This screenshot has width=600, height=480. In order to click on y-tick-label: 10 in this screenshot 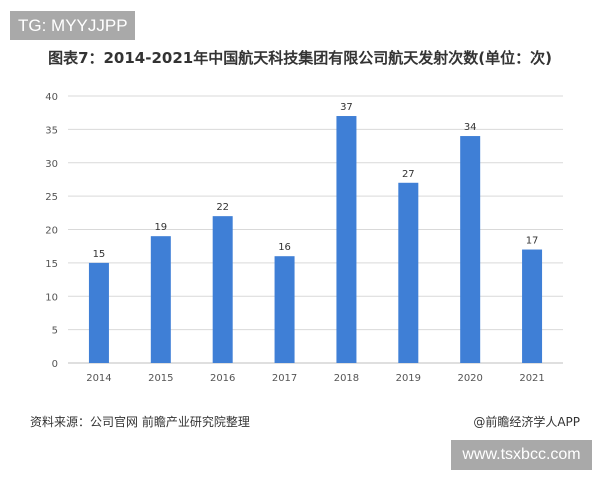, I will do `click(51, 297)`.